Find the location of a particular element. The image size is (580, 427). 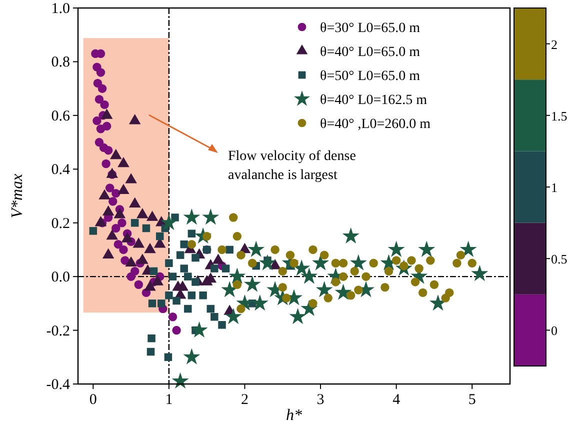

y-axis-title: V*max is located at coordinates (17, 196).